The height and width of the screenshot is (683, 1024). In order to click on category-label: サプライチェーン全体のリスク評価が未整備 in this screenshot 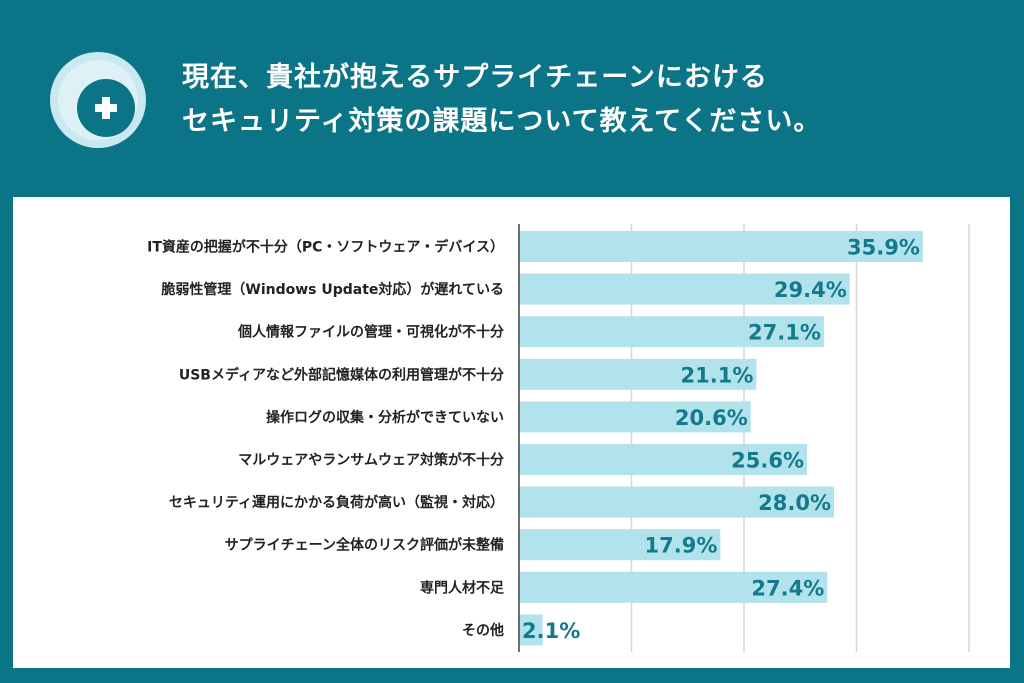, I will do `click(364, 545)`.